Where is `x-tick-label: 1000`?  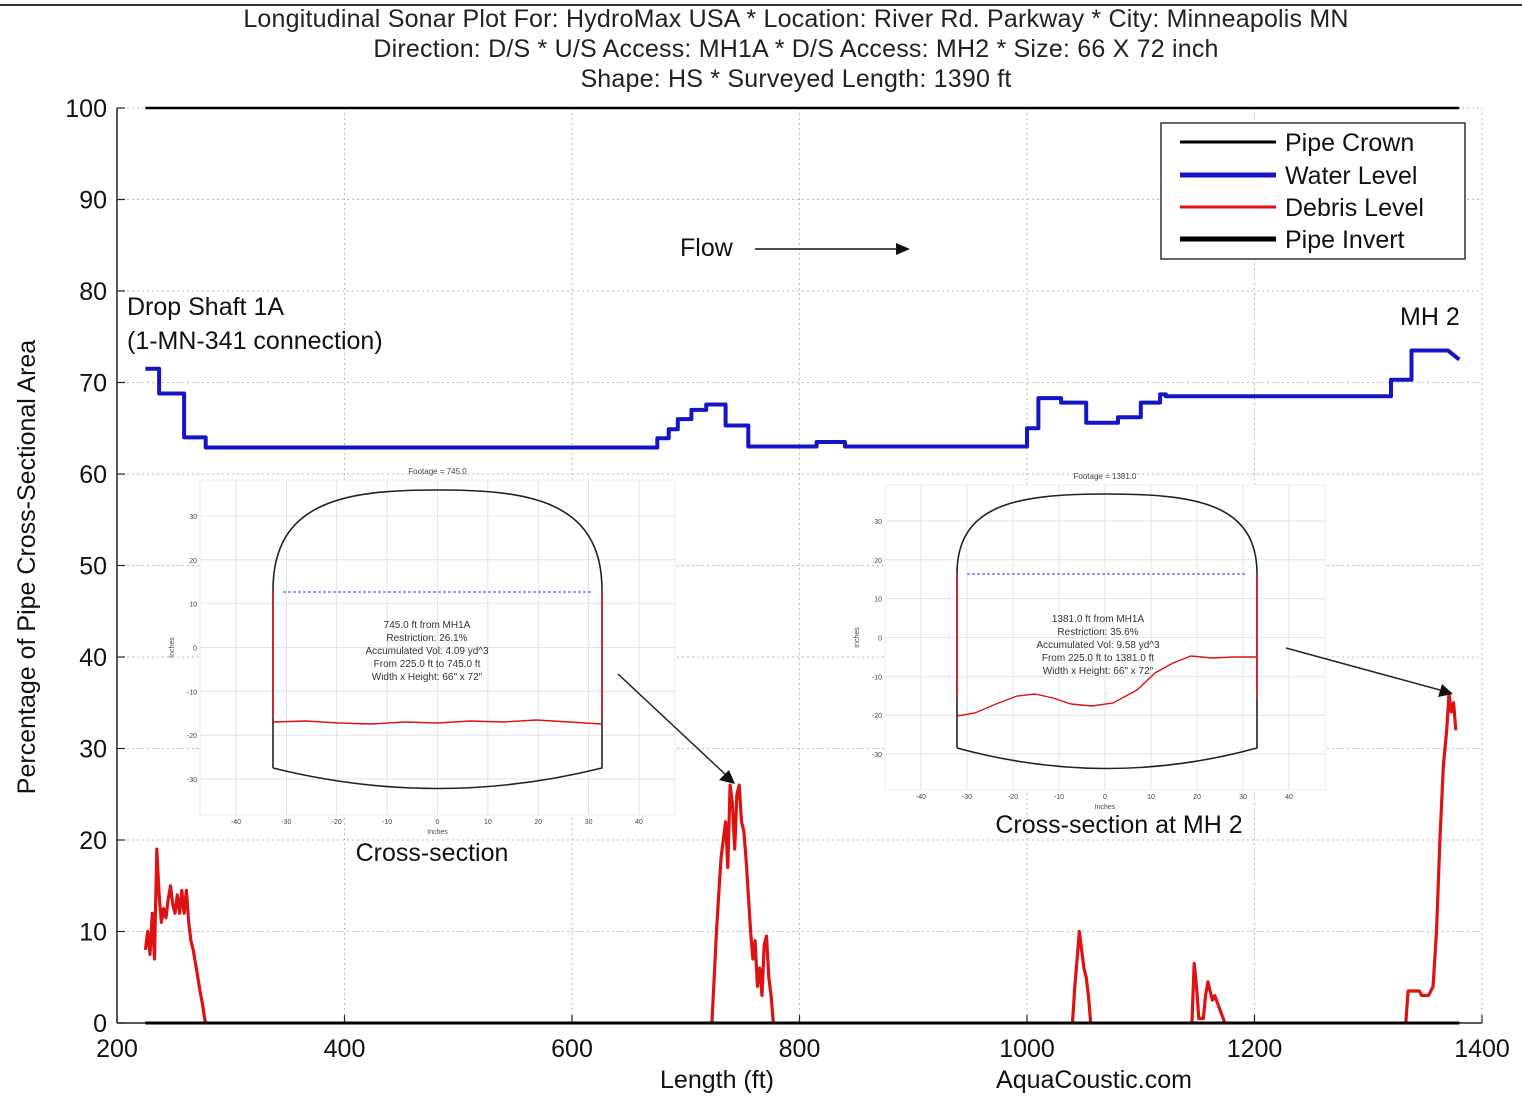 x-tick-label: 1000 is located at coordinates (1027, 1049).